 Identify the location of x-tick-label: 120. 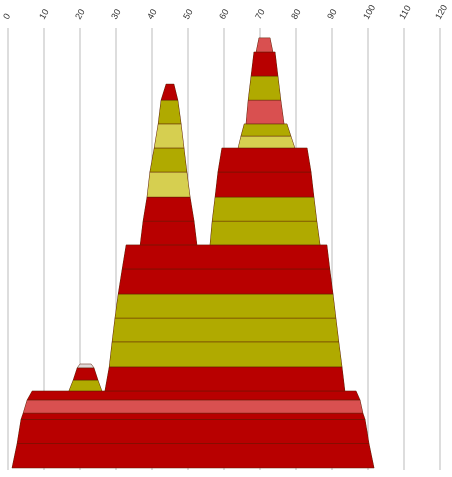
(441, 12).